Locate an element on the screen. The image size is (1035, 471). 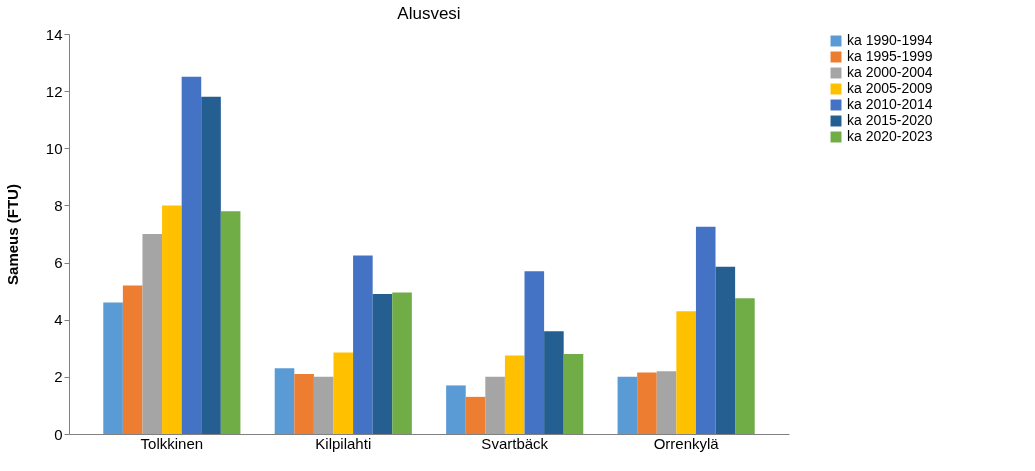
legend-label: ka 1990-1994 is located at coordinates (890, 40).